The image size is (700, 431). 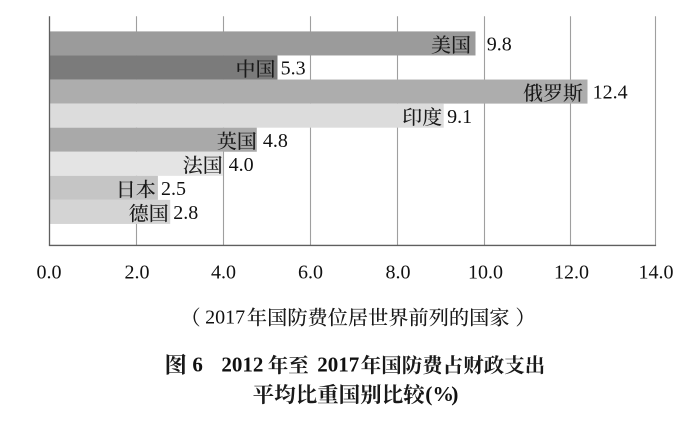 What do you see at coordinates (499, 45) in the screenshot?
I see `svg-text: 9.8` at bounding box center [499, 45].